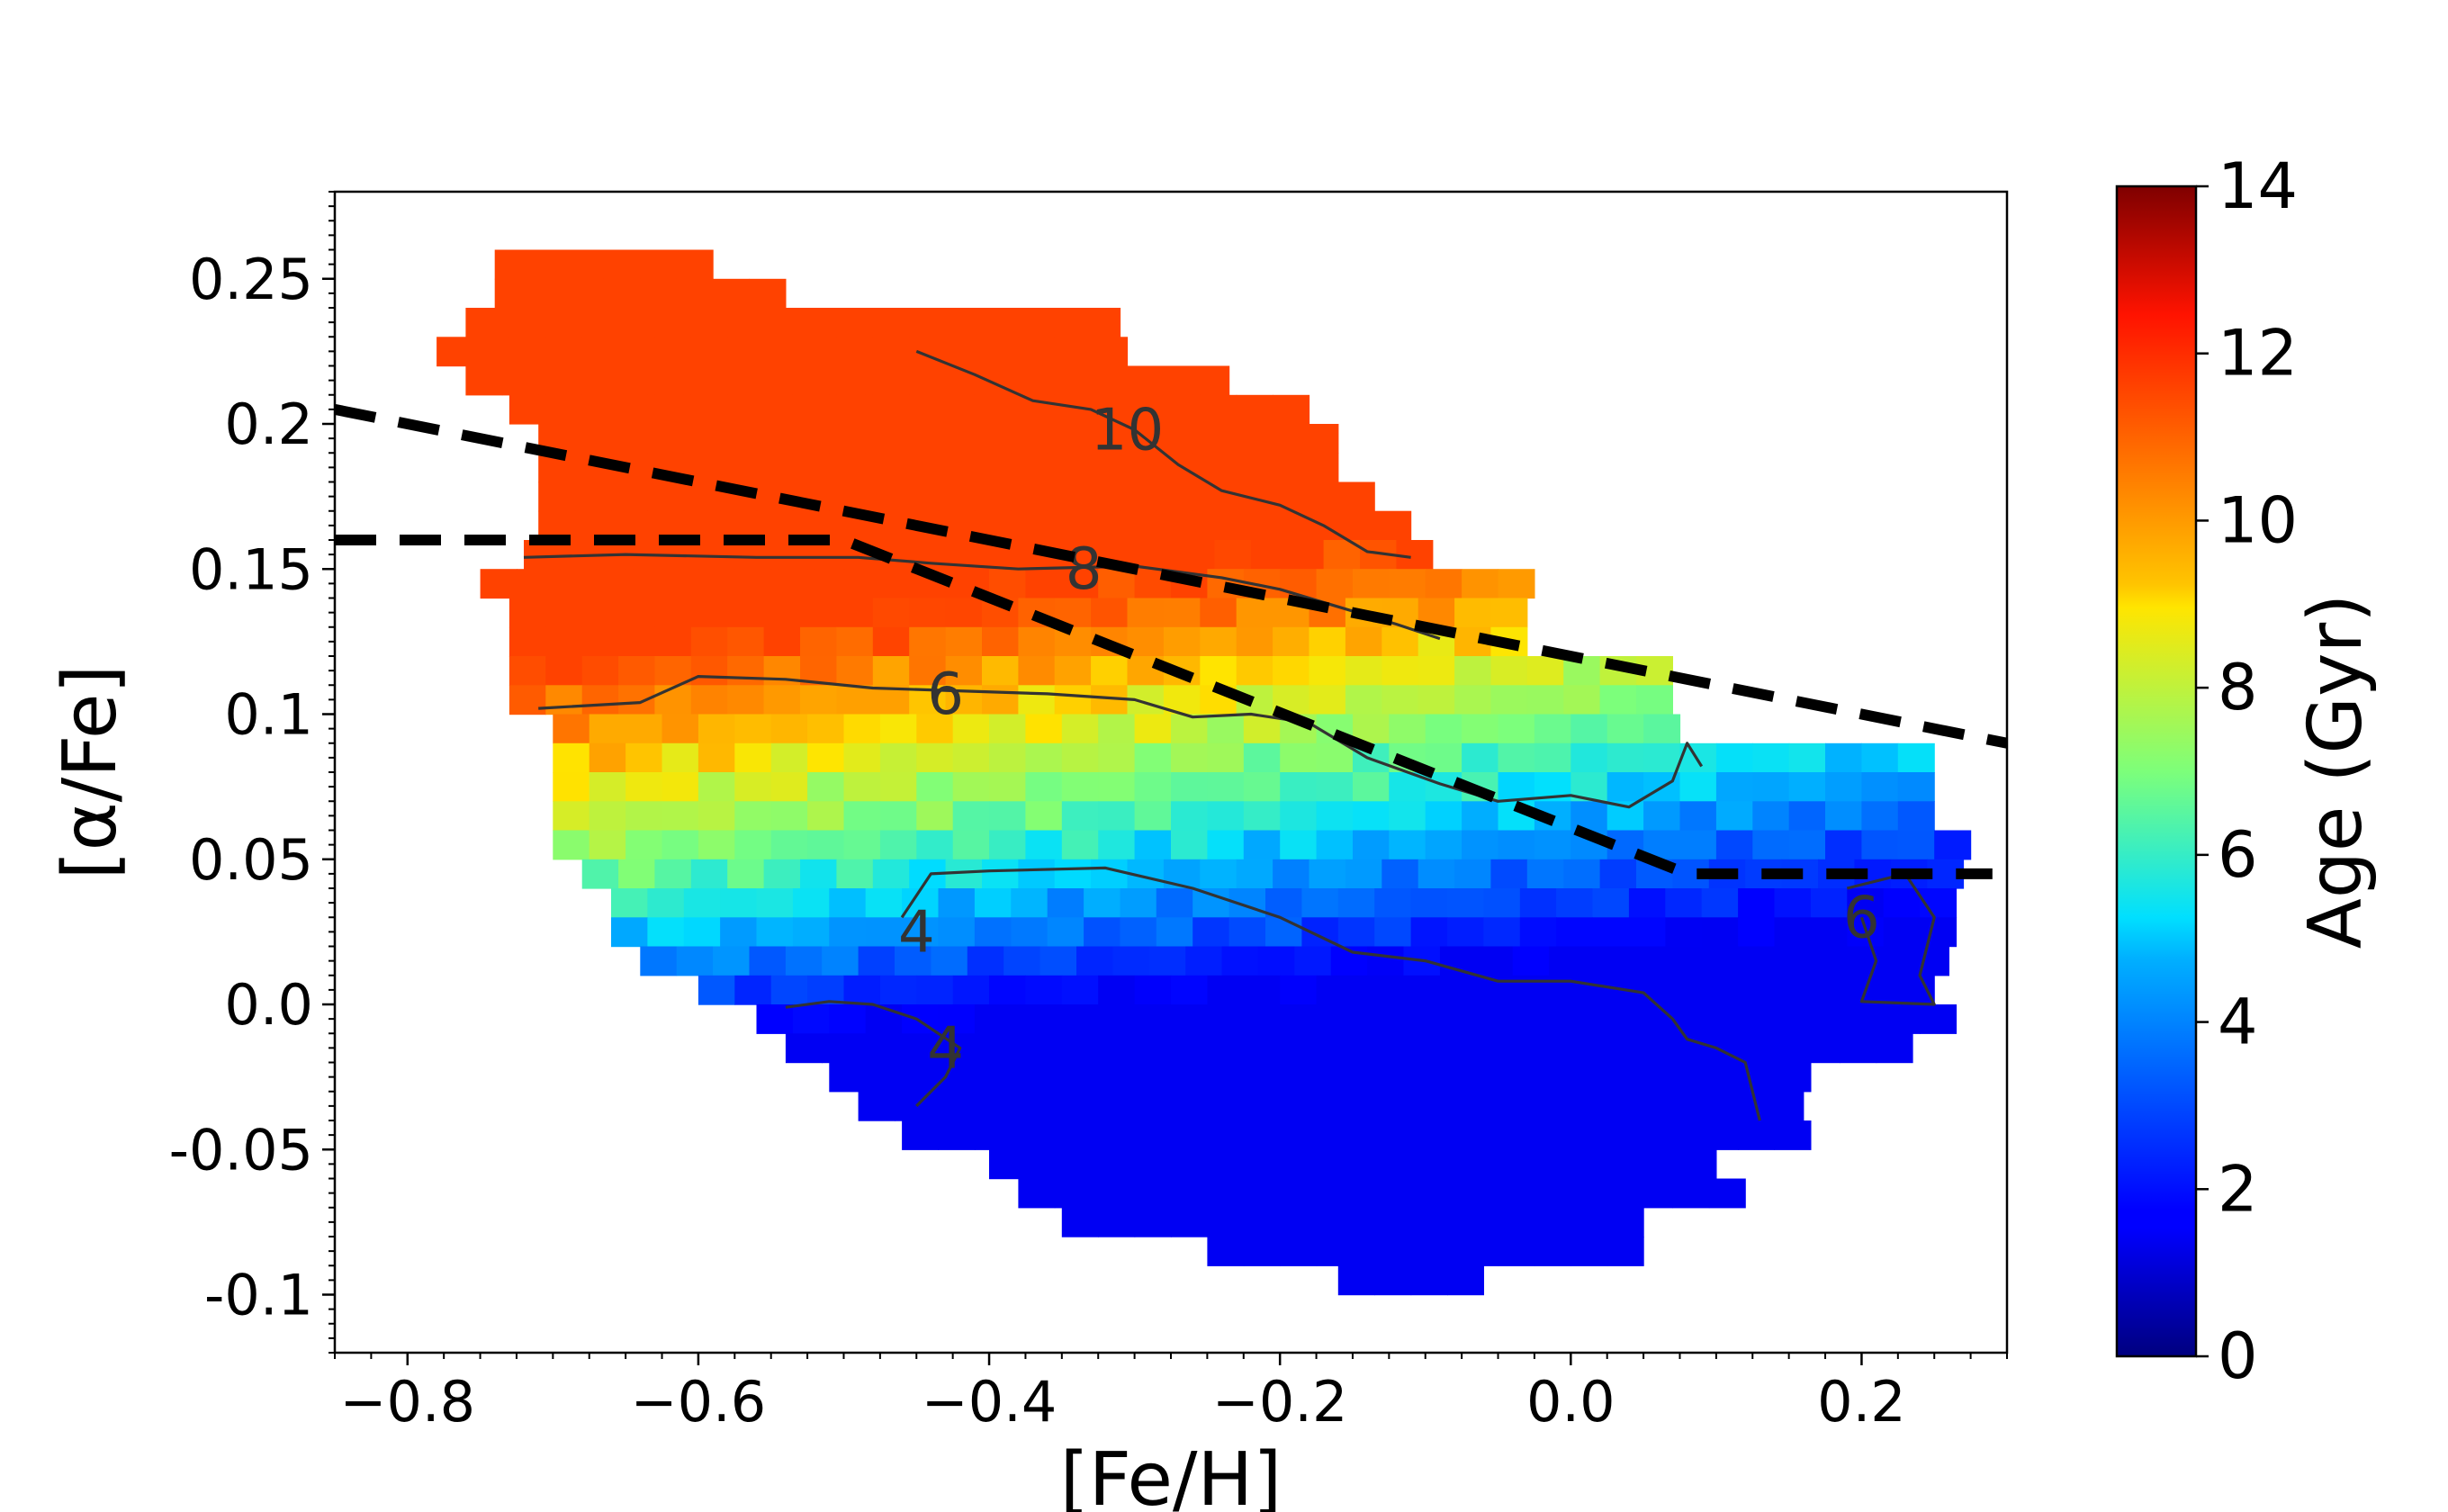 The height and width of the screenshot is (1512, 2448). I want to click on x-tick-label: 0.0, so click(1571, 1402).